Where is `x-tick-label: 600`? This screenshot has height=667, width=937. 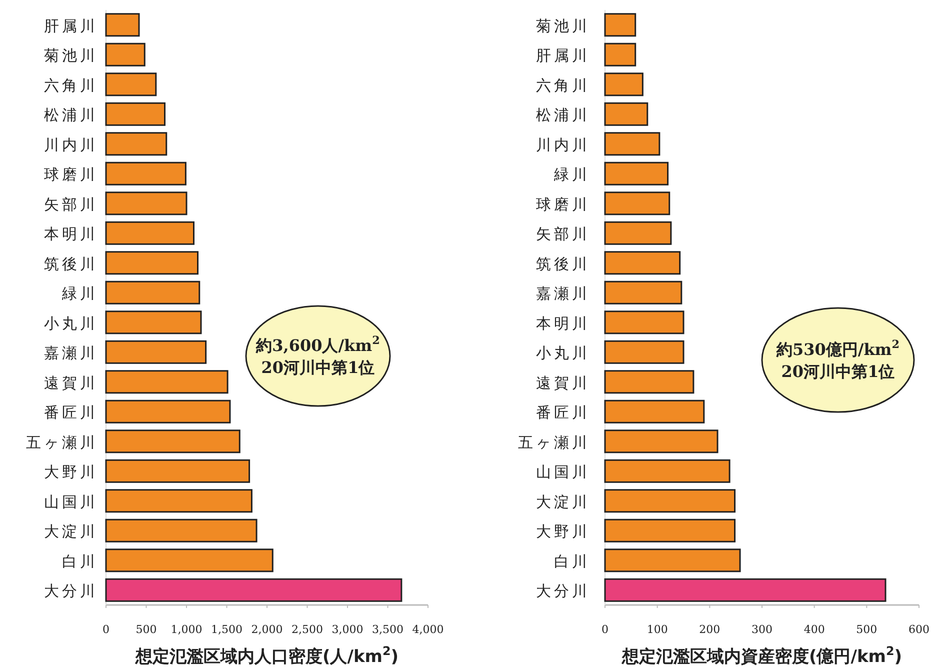
x-tick-label: 600 is located at coordinates (919, 629).